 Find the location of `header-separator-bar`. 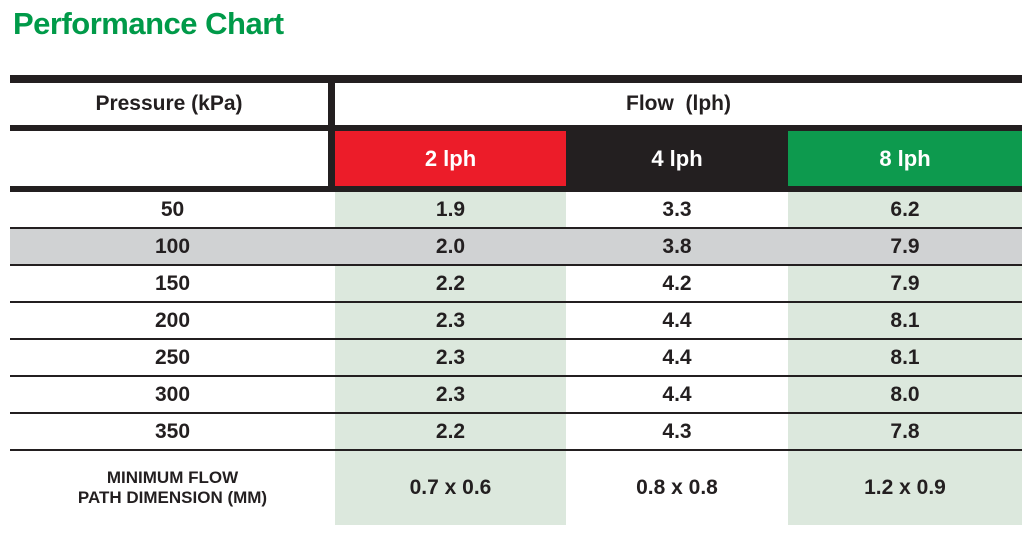

header-separator-bar is located at coordinates (516, 128).